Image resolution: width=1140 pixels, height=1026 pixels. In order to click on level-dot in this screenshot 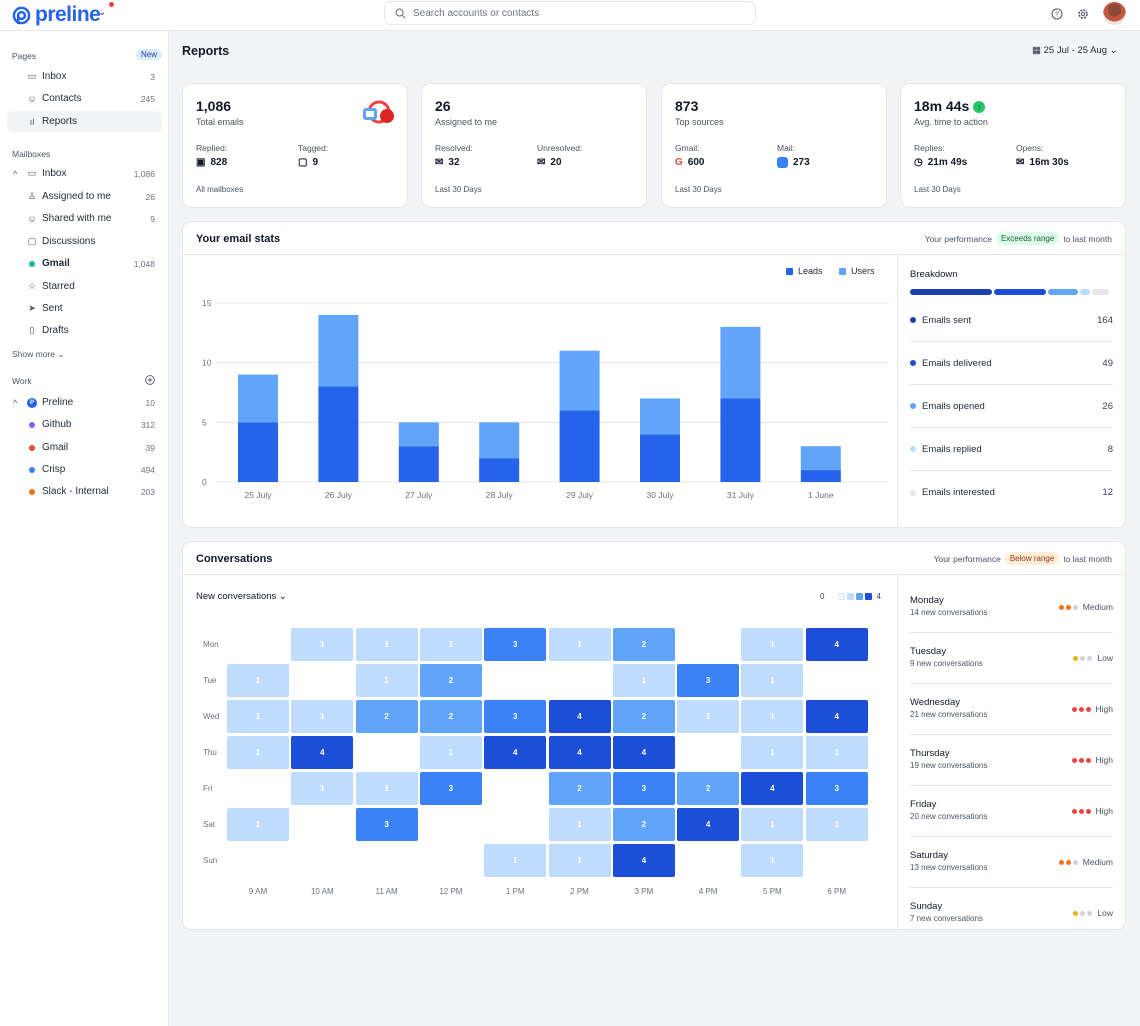, I will do `click(1061, 862)`.